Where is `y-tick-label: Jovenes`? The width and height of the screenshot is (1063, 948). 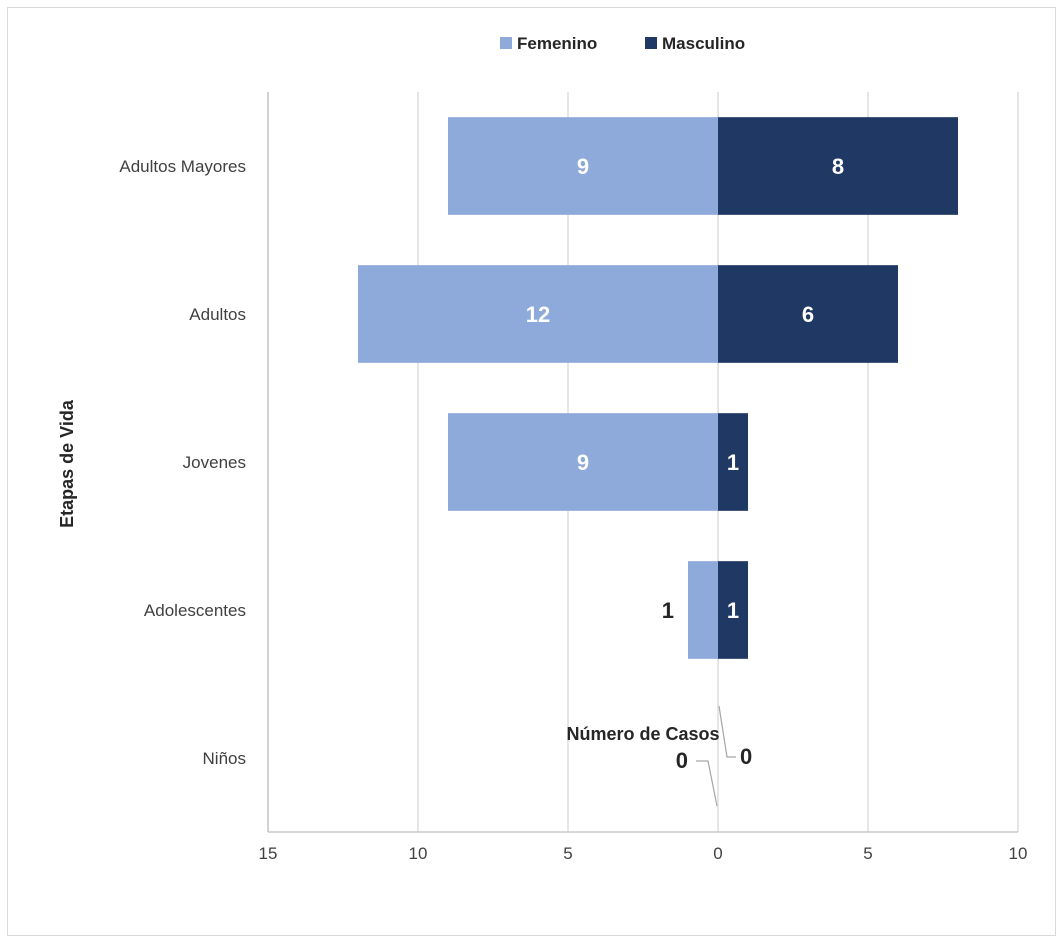 y-tick-label: Jovenes is located at coordinates (214, 462).